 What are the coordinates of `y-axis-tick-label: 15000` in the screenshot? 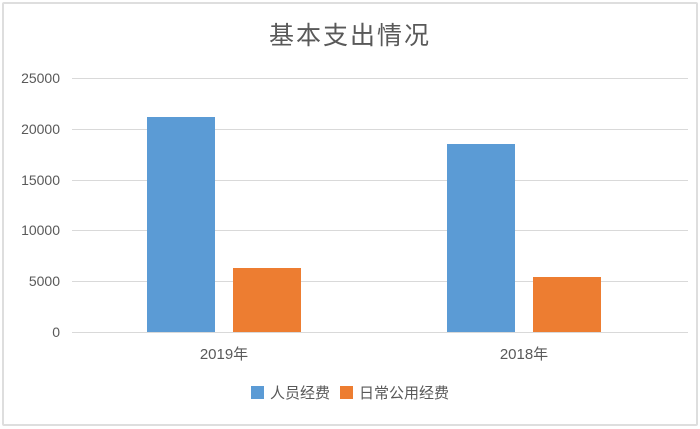 It's located at (40, 179).